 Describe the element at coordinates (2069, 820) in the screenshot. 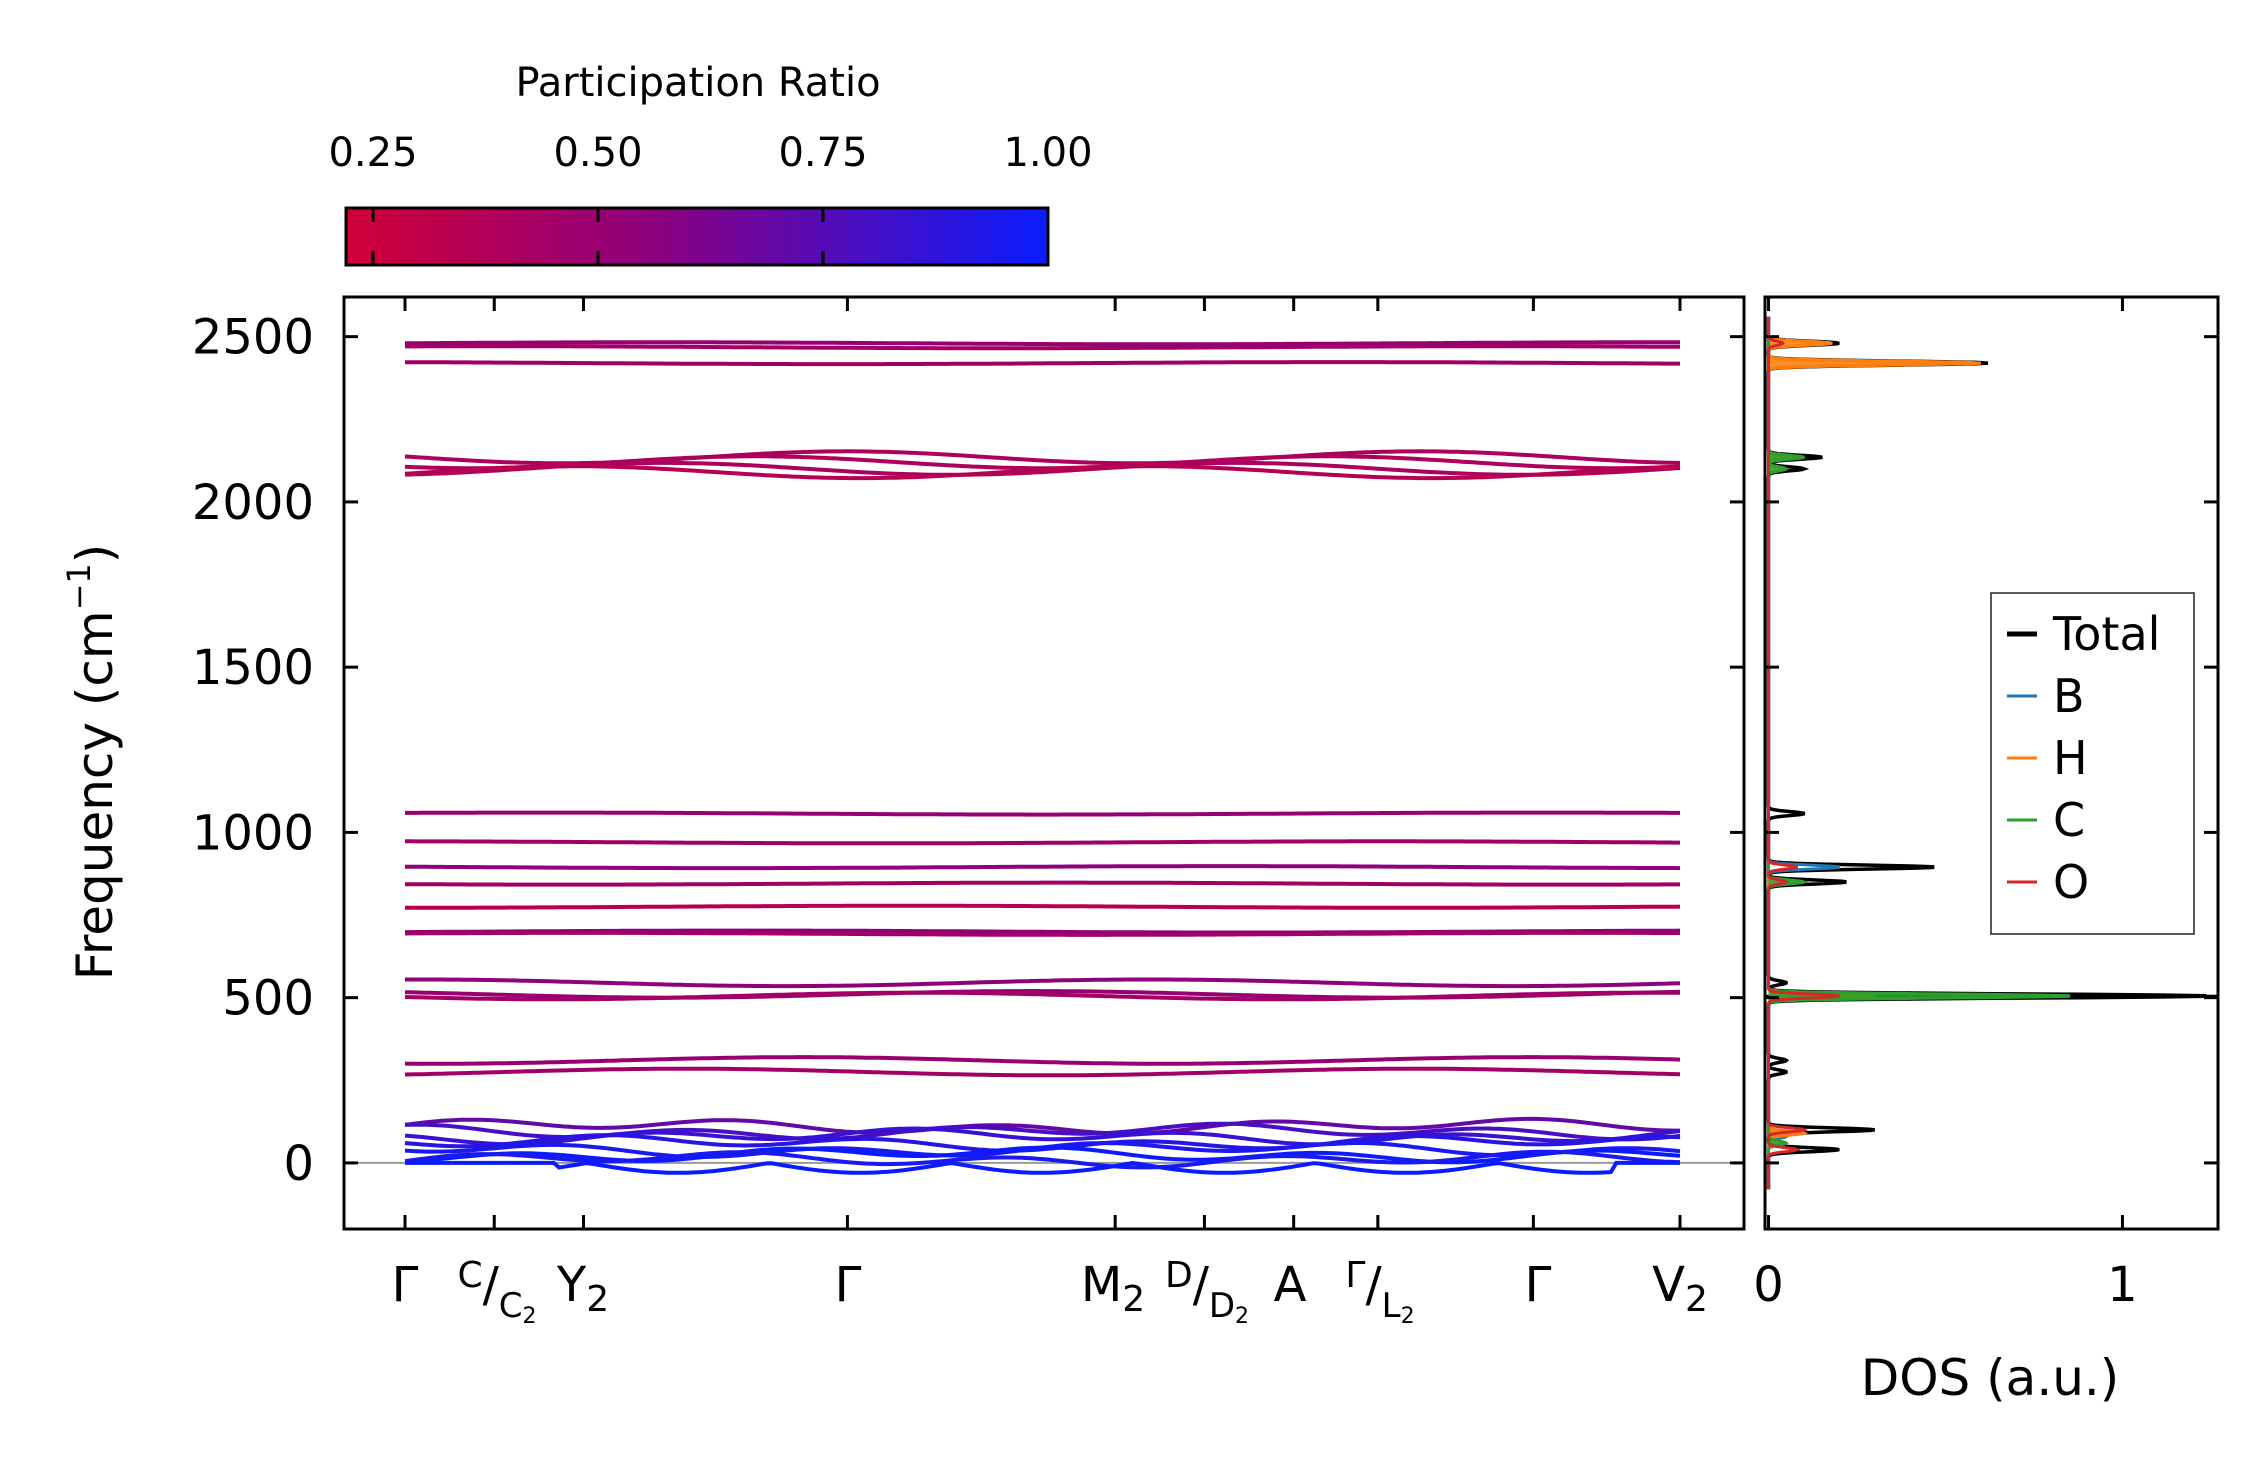

I see `legend-label-c: C` at that location.